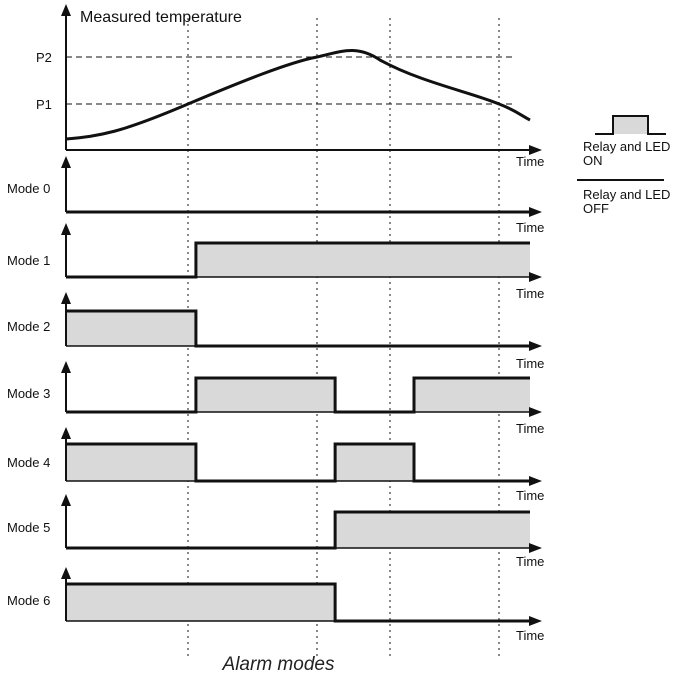 This screenshot has width=676, height=686. What do you see at coordinates (593, 160) in the screenshot?
I see `legend-on-line2: ON` at bounding box center [593, 160].